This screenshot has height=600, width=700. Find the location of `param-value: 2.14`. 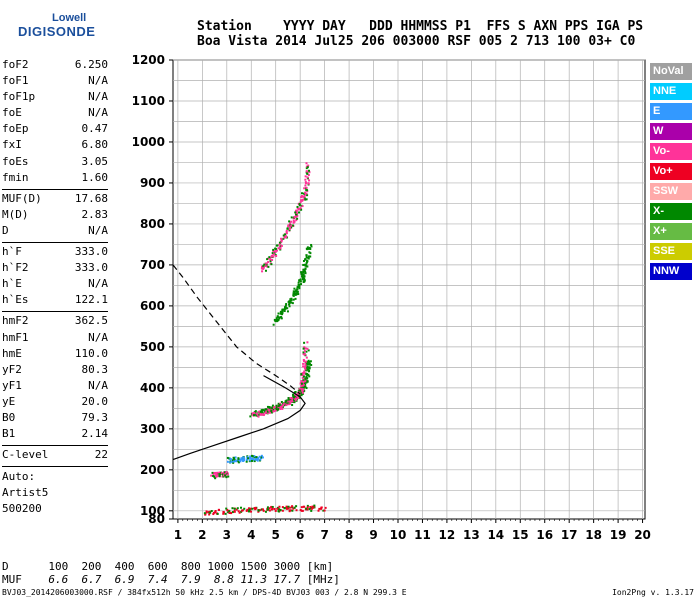

param-value: 2.14 is located at coordinates (95, 434).